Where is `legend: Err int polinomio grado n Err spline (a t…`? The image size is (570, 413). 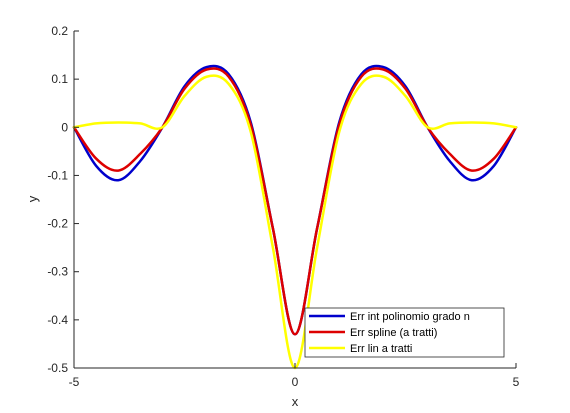 legend: Err int polinomio grado n Err spline (a t… is located at coordinates (404, 332).